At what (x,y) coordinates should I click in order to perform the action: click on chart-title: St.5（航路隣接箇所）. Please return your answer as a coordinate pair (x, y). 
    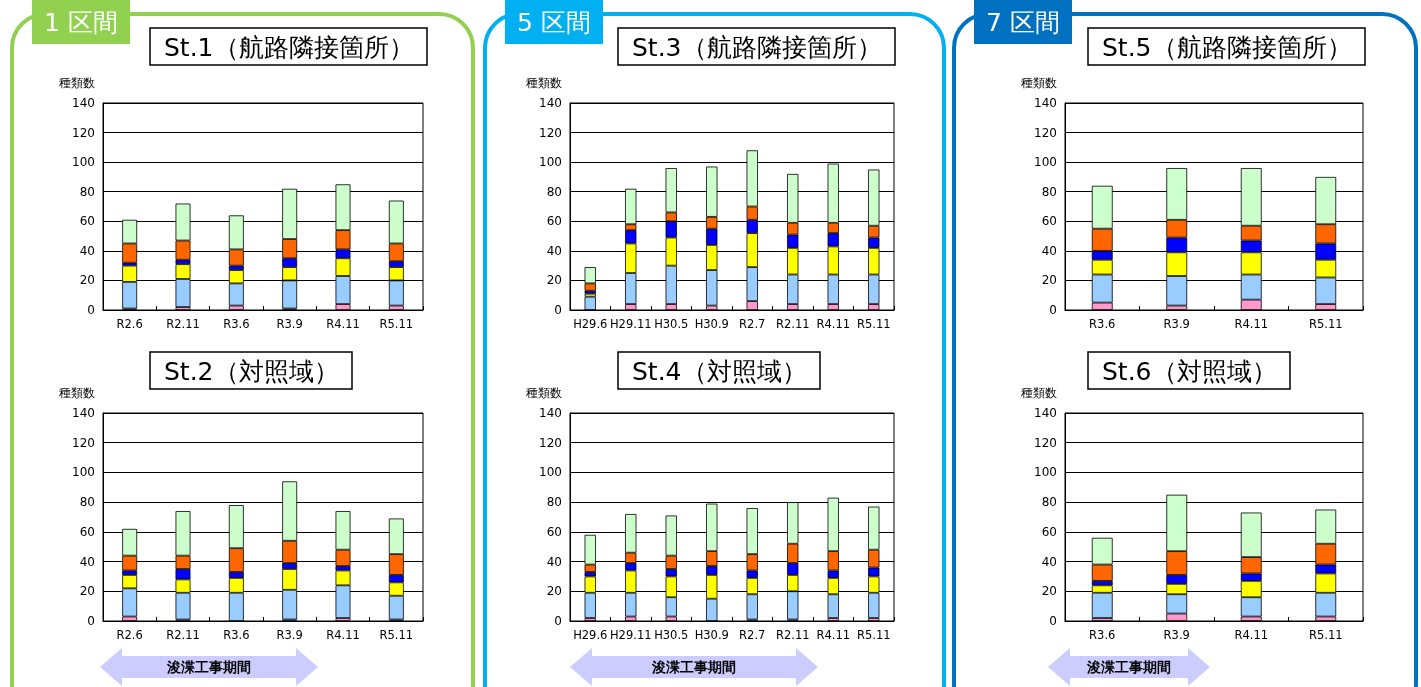
    Looking at the image, I should click on (1227, 47).